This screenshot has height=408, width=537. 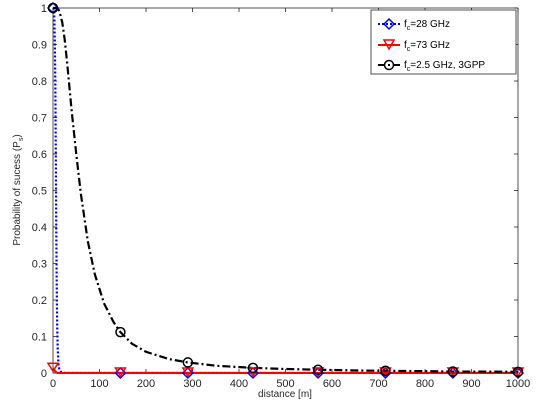 What do you see at coordinates (409, 49) in the screenshot?
I see `legend-sub-1: c` at bounding box center [409, 49].